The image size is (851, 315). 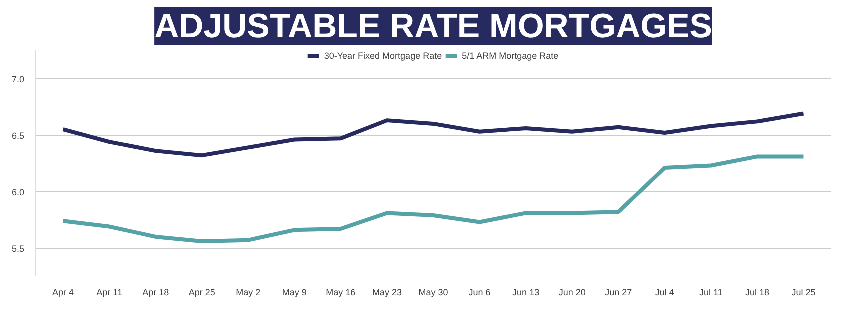 What do you see at coordinates (109, 293) in the screenshot?
I see `x-tick-label: Apr 11` at bounding box center [109, 293].